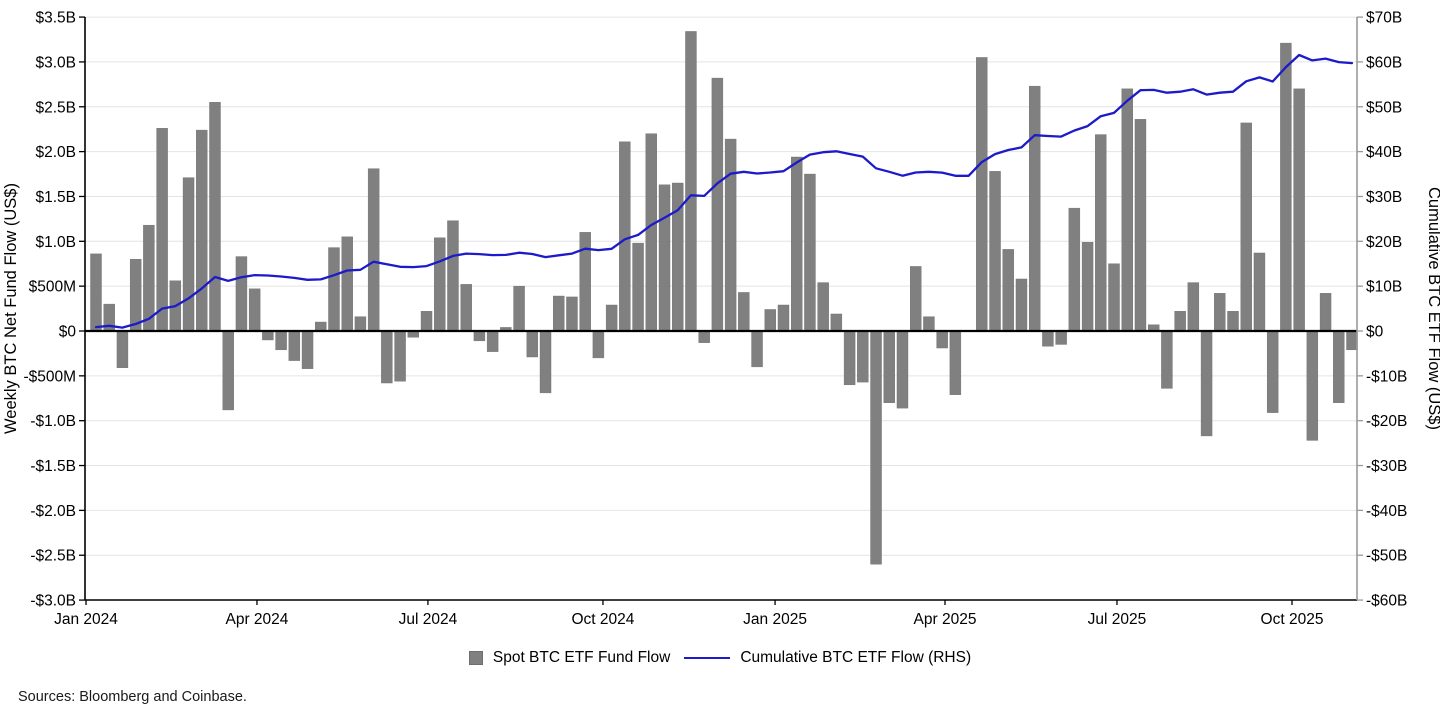 The width and height of the screenshot is (1440, 720). Describe the element at coordinates (1292, 619) in the screenshot. I see `x-tick-label: Oct 2025` at that location.